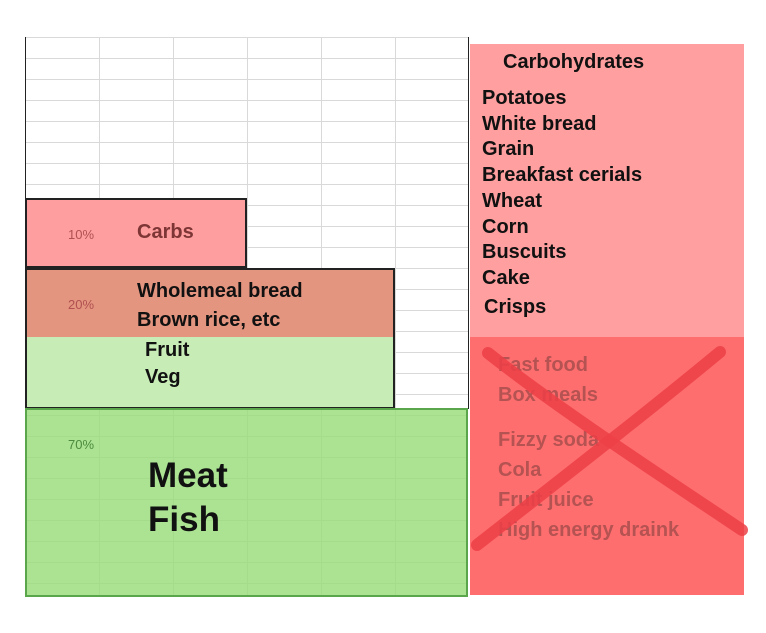  Describe the element at coordinates (188, 498) in the screenshot. I see `tier-protein-text: Meat Fish` at that location.